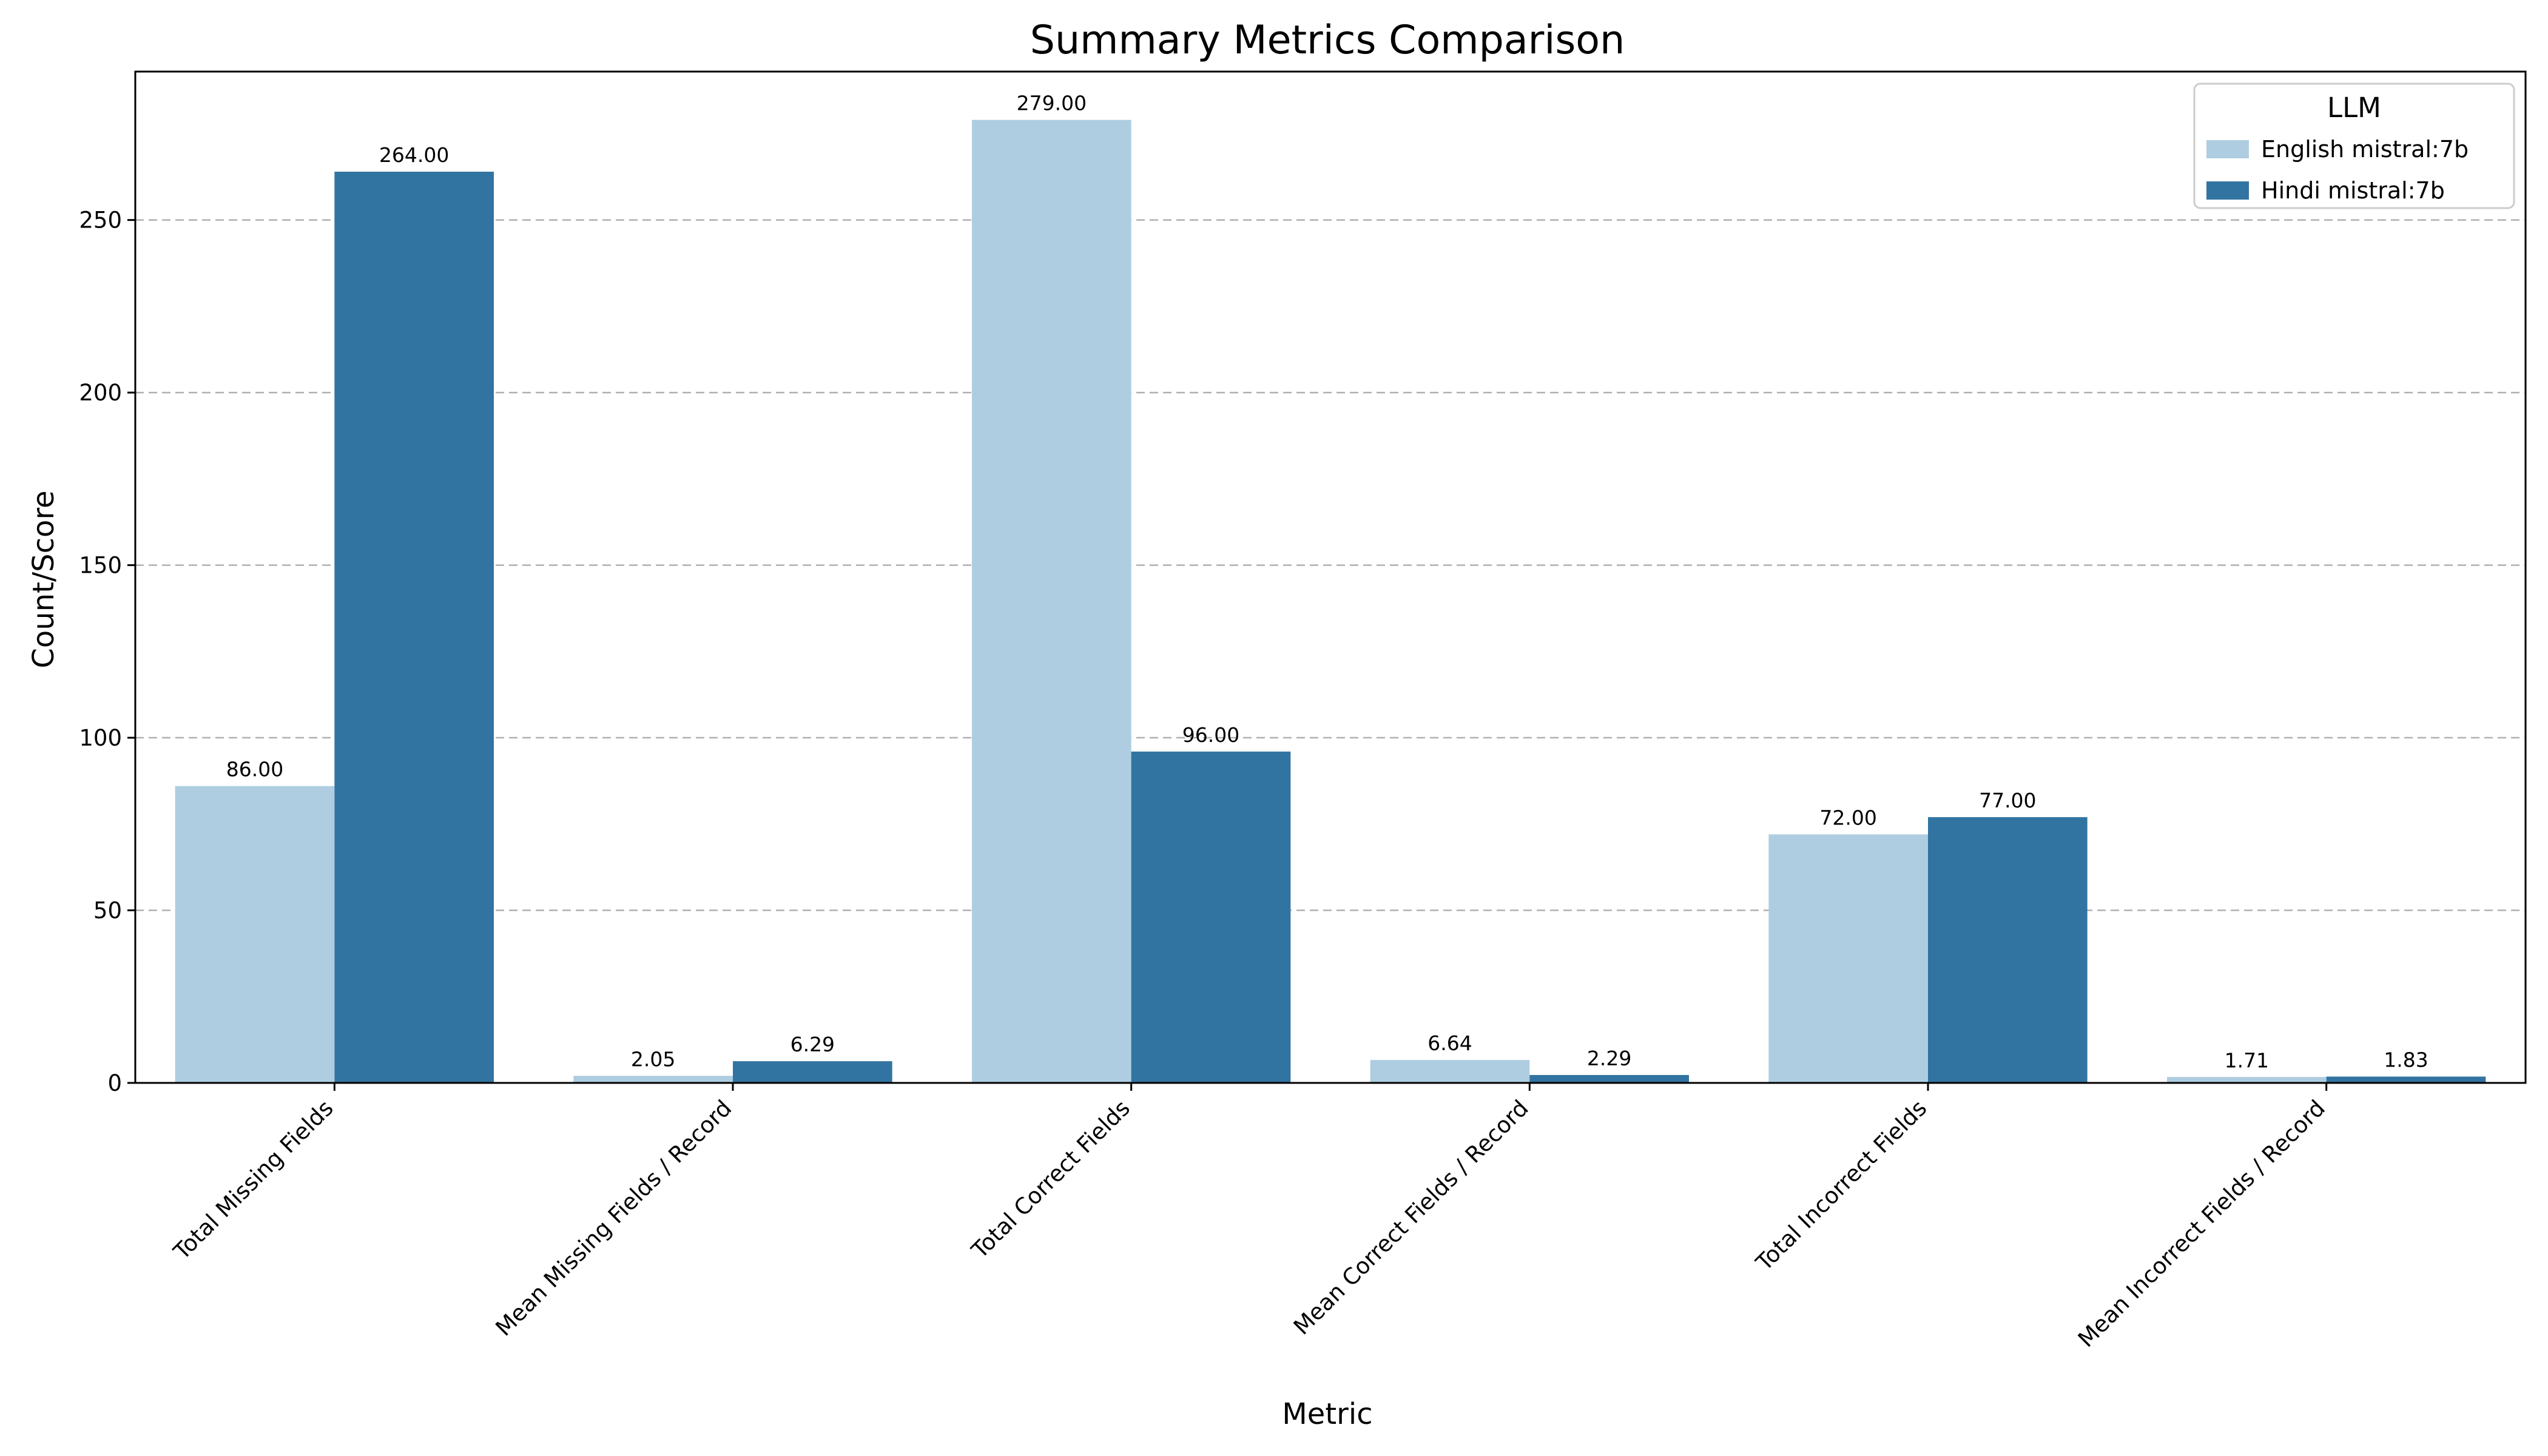  I want to click on data-label: 264.00, so click(414, 155).